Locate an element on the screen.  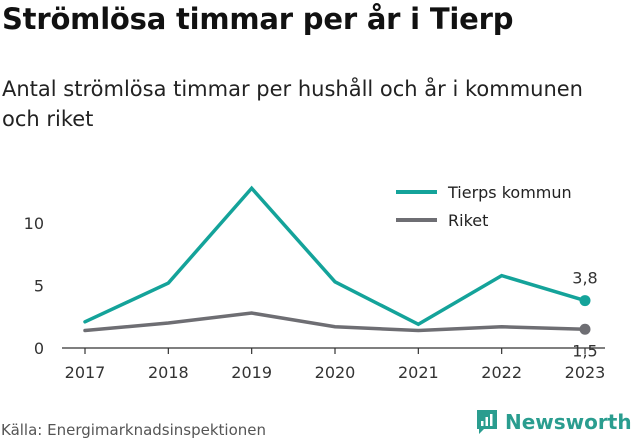
y-tick-label: 0 is located at coordinates (39, 348).